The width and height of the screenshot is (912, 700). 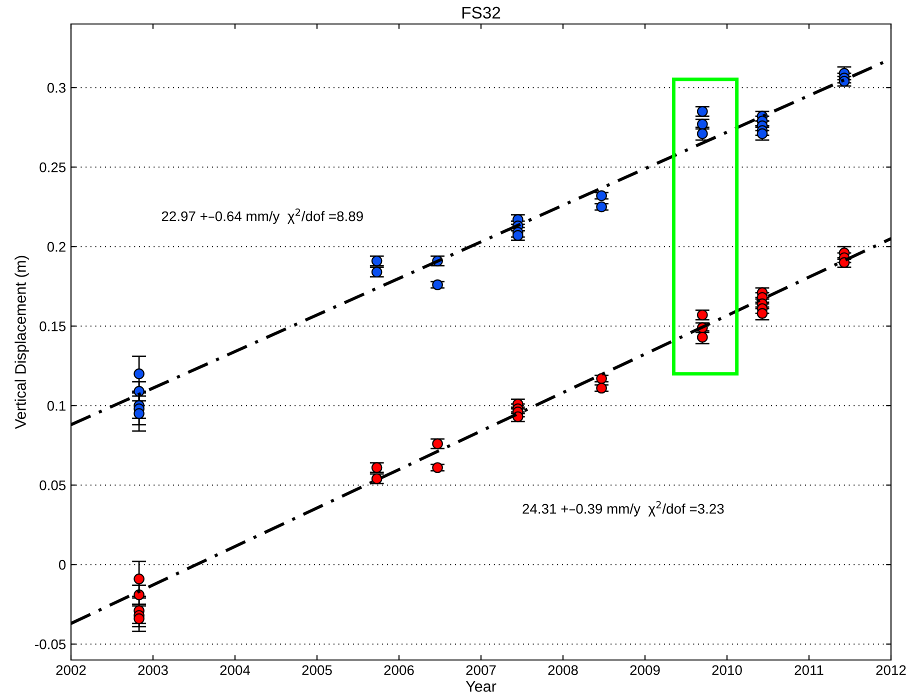 I want to click on y-tick-label: 0.2, so click(x=56, y=247).